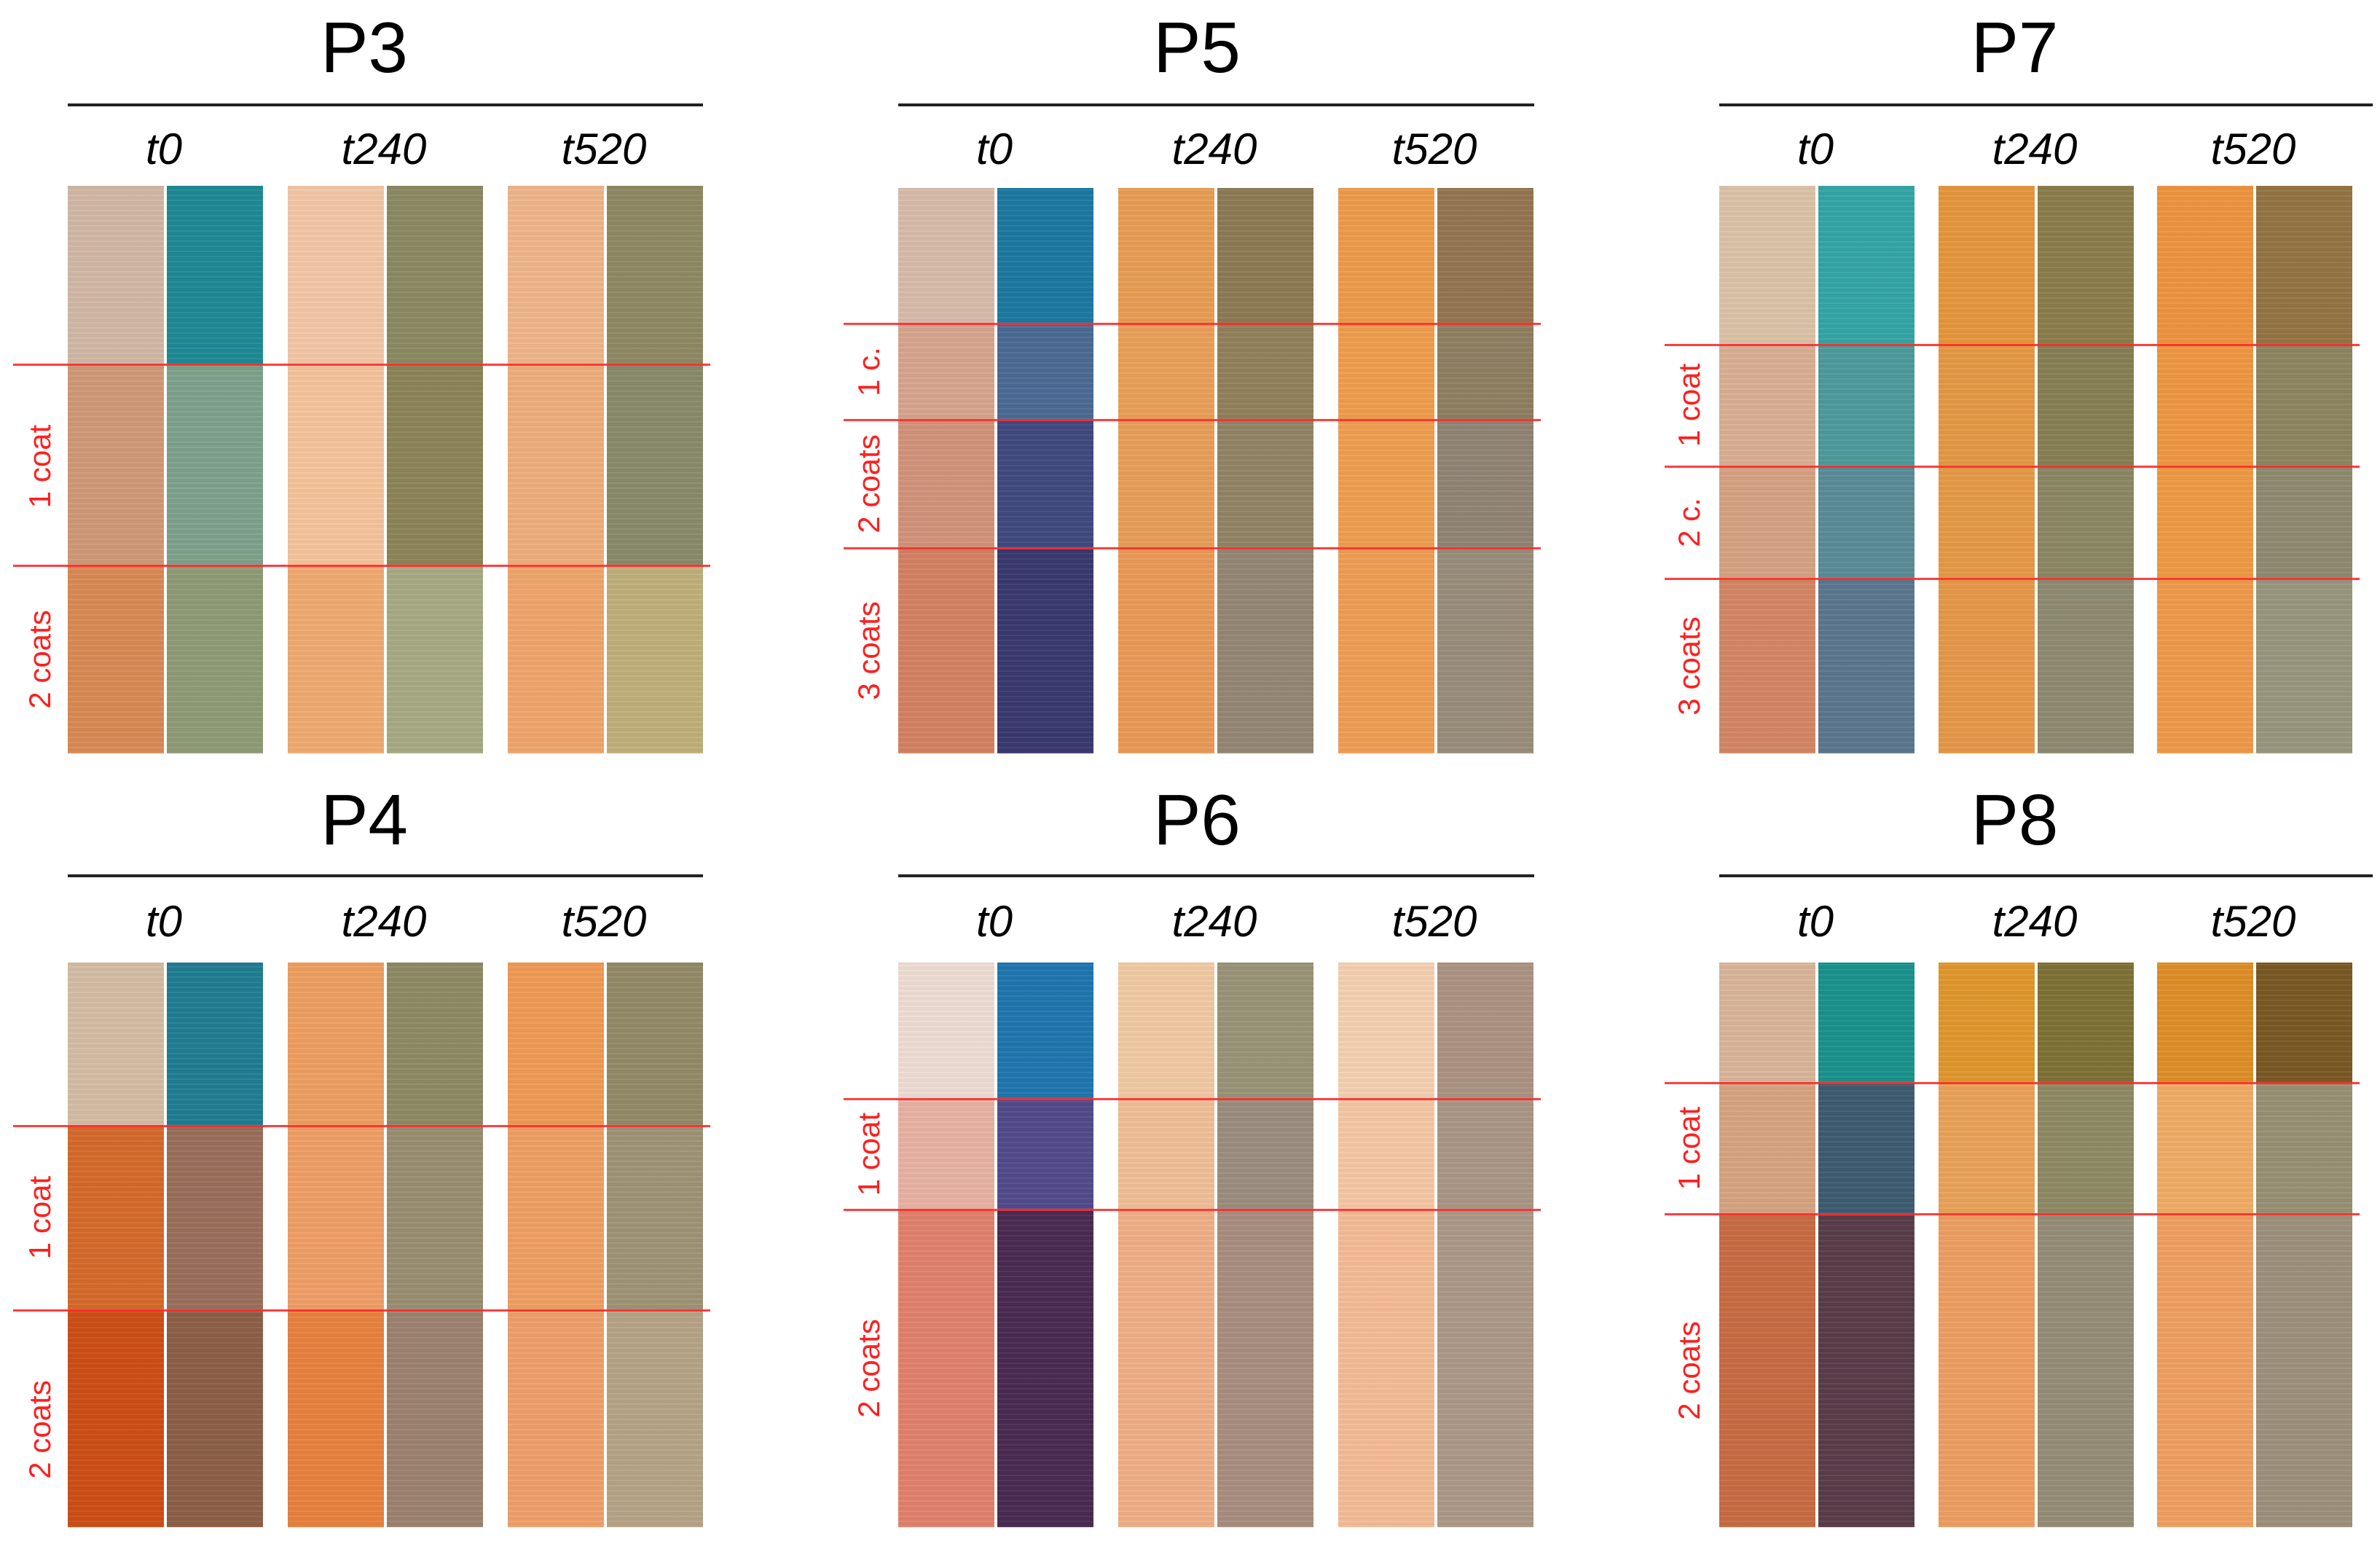  What do you see at coordinates (869, 371) in the screenshot?
I see `coat-label: 1 c.` at bounding box center [869, 371].